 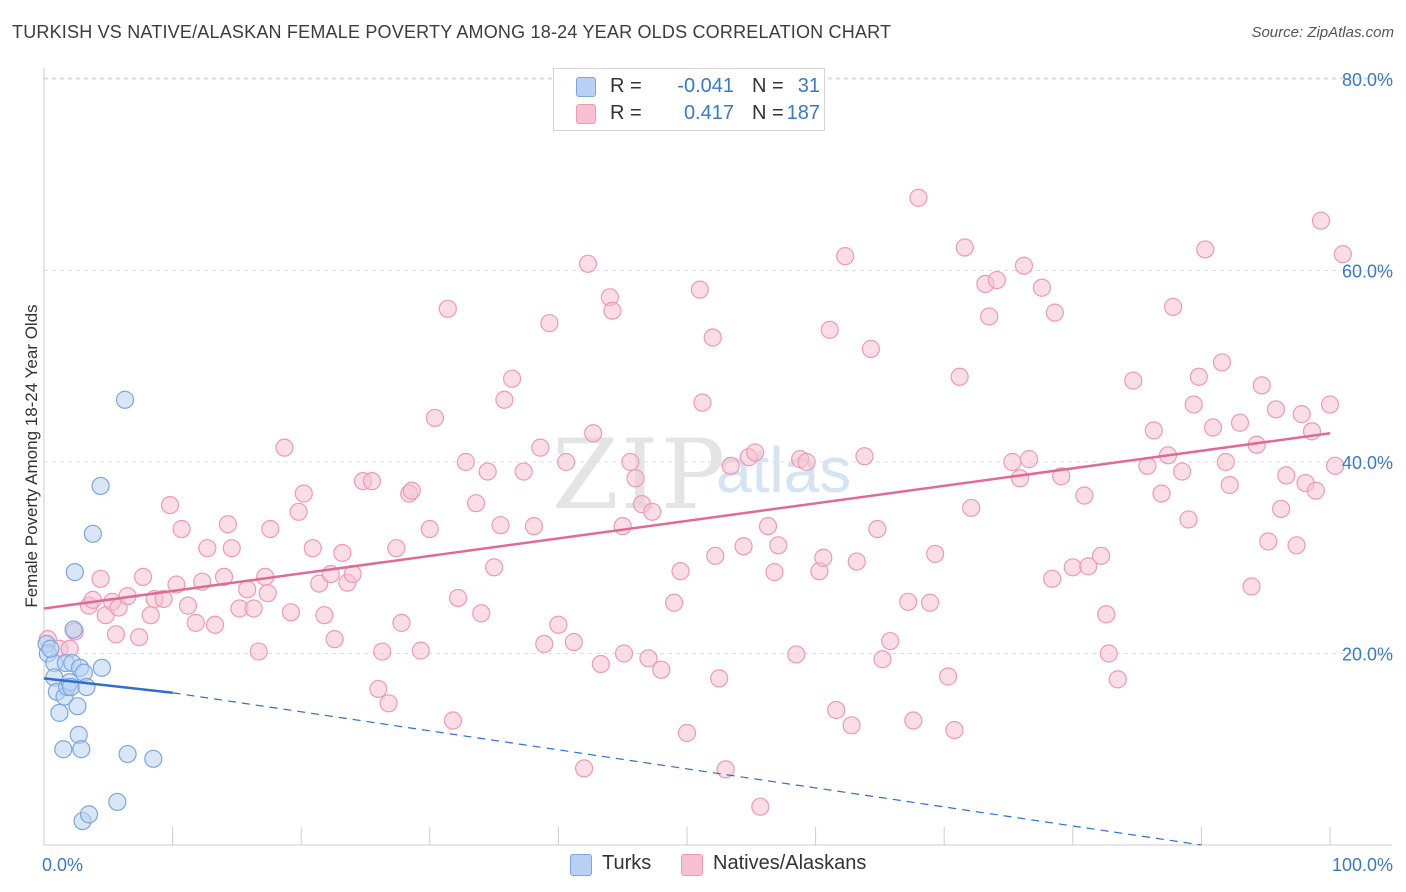 I want to click on turks-trend-extension, so click(x=687, y=769).